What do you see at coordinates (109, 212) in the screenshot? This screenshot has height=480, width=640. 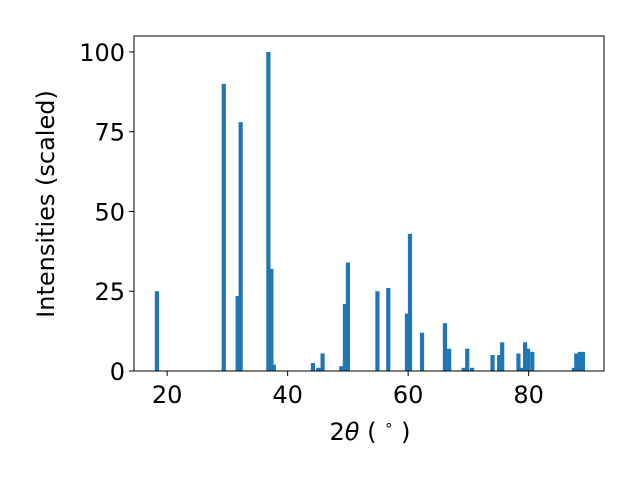 I see `y-tick-label: 50` at bounding box center [109, 212].